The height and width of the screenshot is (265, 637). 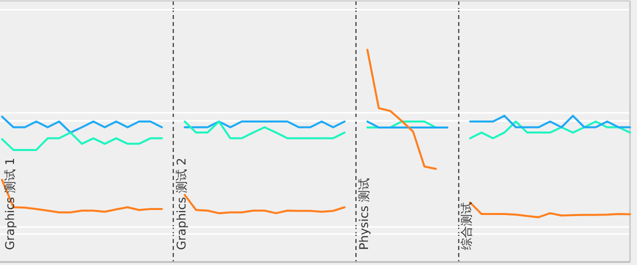 What do you see at coordinates (181, 204) in the screenshot?
I see `annotation: Graphics 测试 2` at bounding box center [181, 204].